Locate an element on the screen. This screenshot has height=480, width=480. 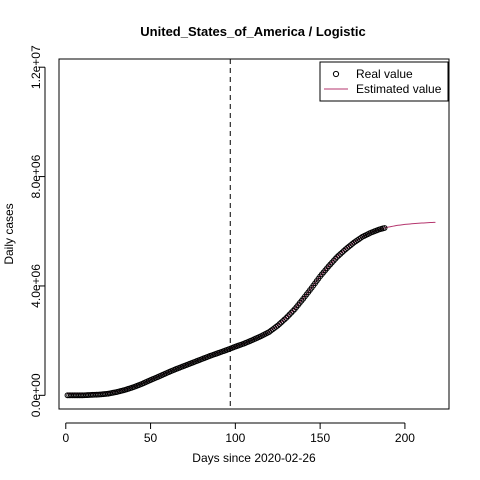
y-tick-label: 0.0e+00 is located at coordinates (36, 395).